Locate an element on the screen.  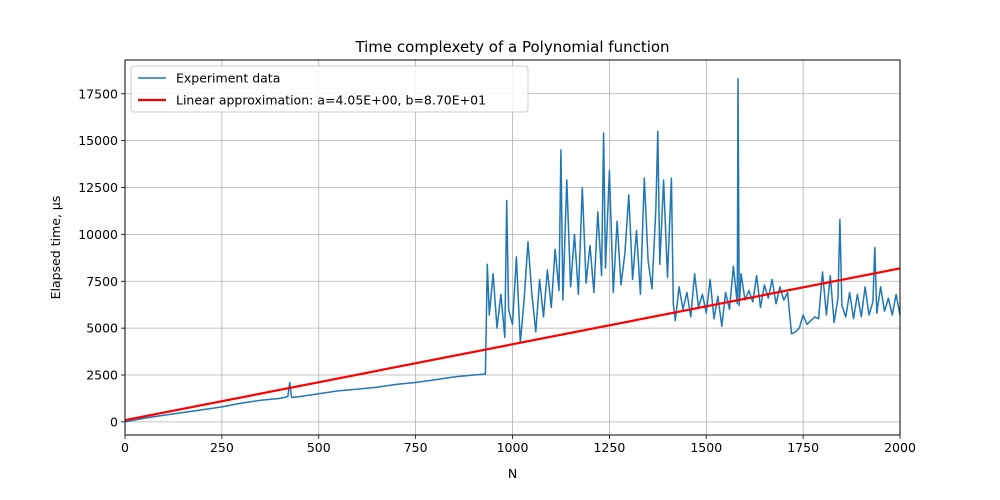
y-tick-label: 0 is located at coordinates (114, 421).